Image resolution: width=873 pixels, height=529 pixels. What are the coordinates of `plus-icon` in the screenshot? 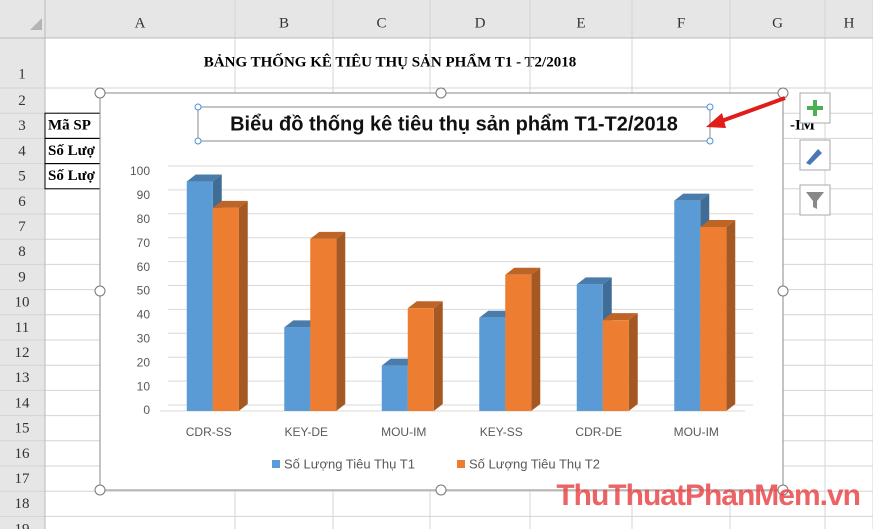 It's located at (815, 108).